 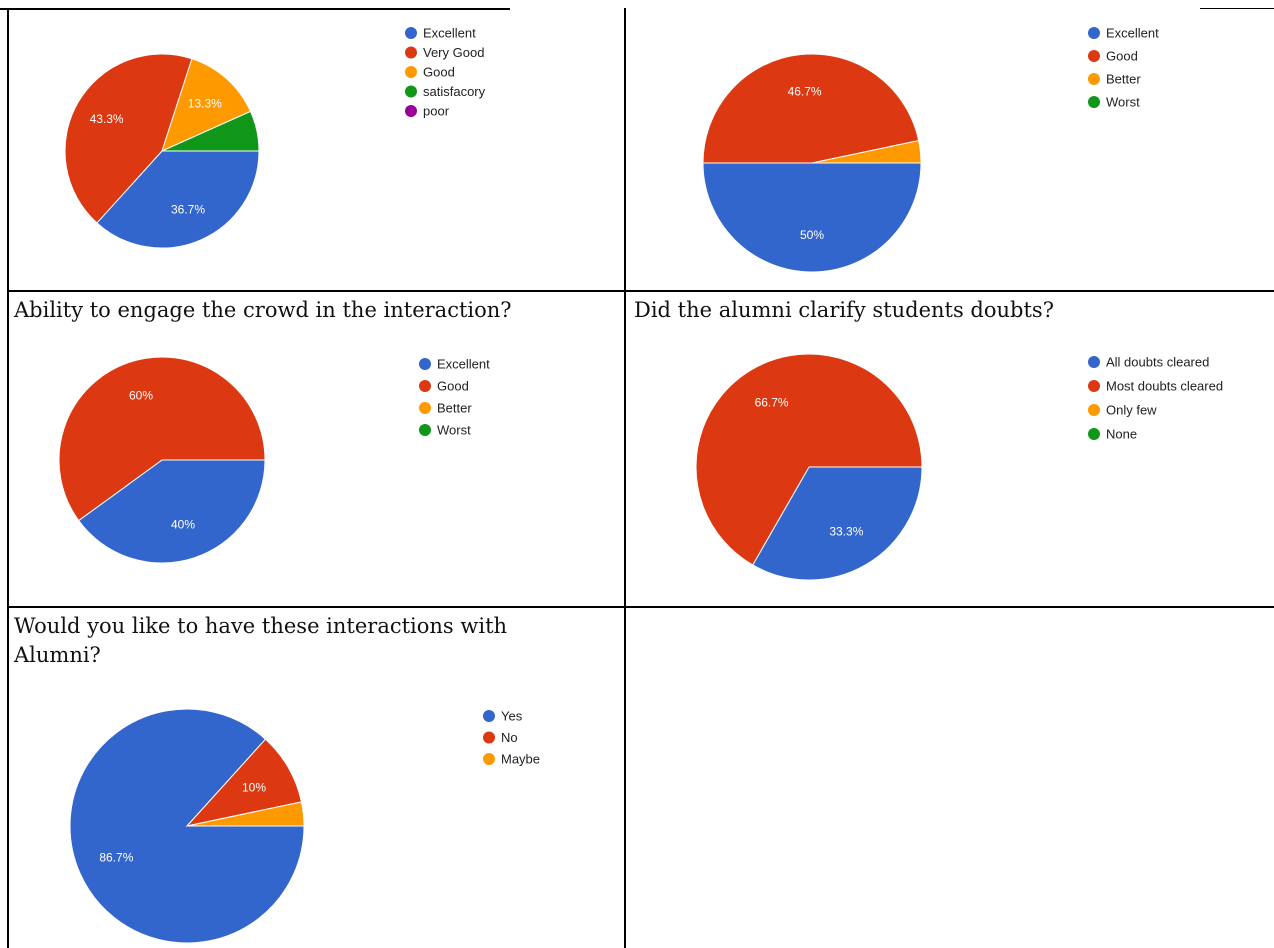 What do you see at coordinates (1164, 386) in the screenshot?
I see `legend-entry-most-doubts-cleared: Most doubts cleared` at bounding box center [1164, 386].